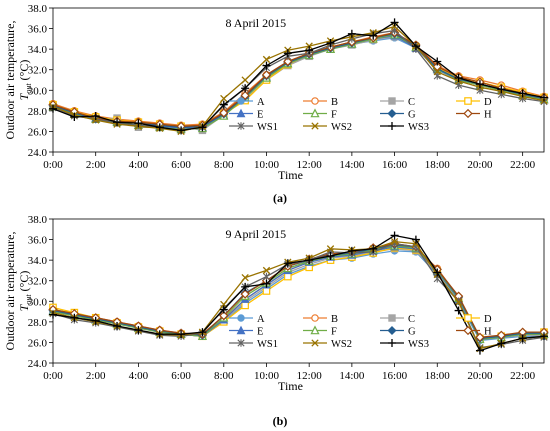  What do you see at coordinates (38, 241) in the screenshot?
I see `y-tick-label: 36.0` at bounding box center [38, 241].